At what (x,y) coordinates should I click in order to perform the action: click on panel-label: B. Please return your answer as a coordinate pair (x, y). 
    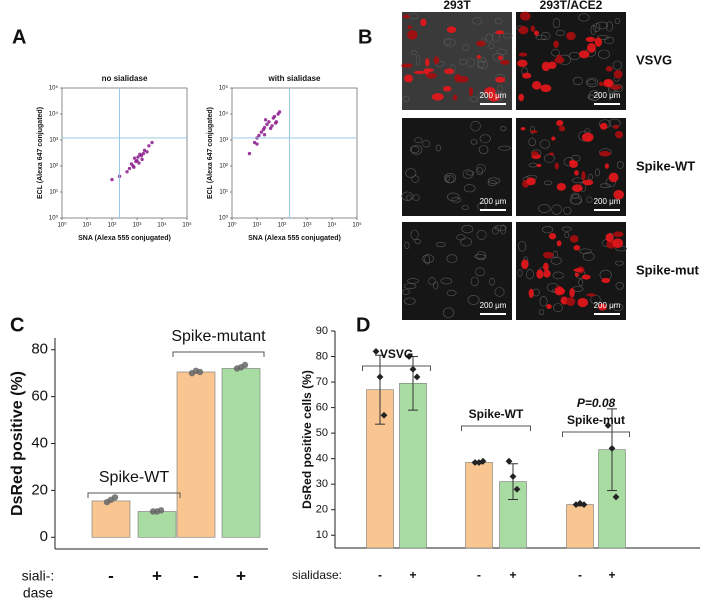
    Looking at the image, I should click on (365, 37).